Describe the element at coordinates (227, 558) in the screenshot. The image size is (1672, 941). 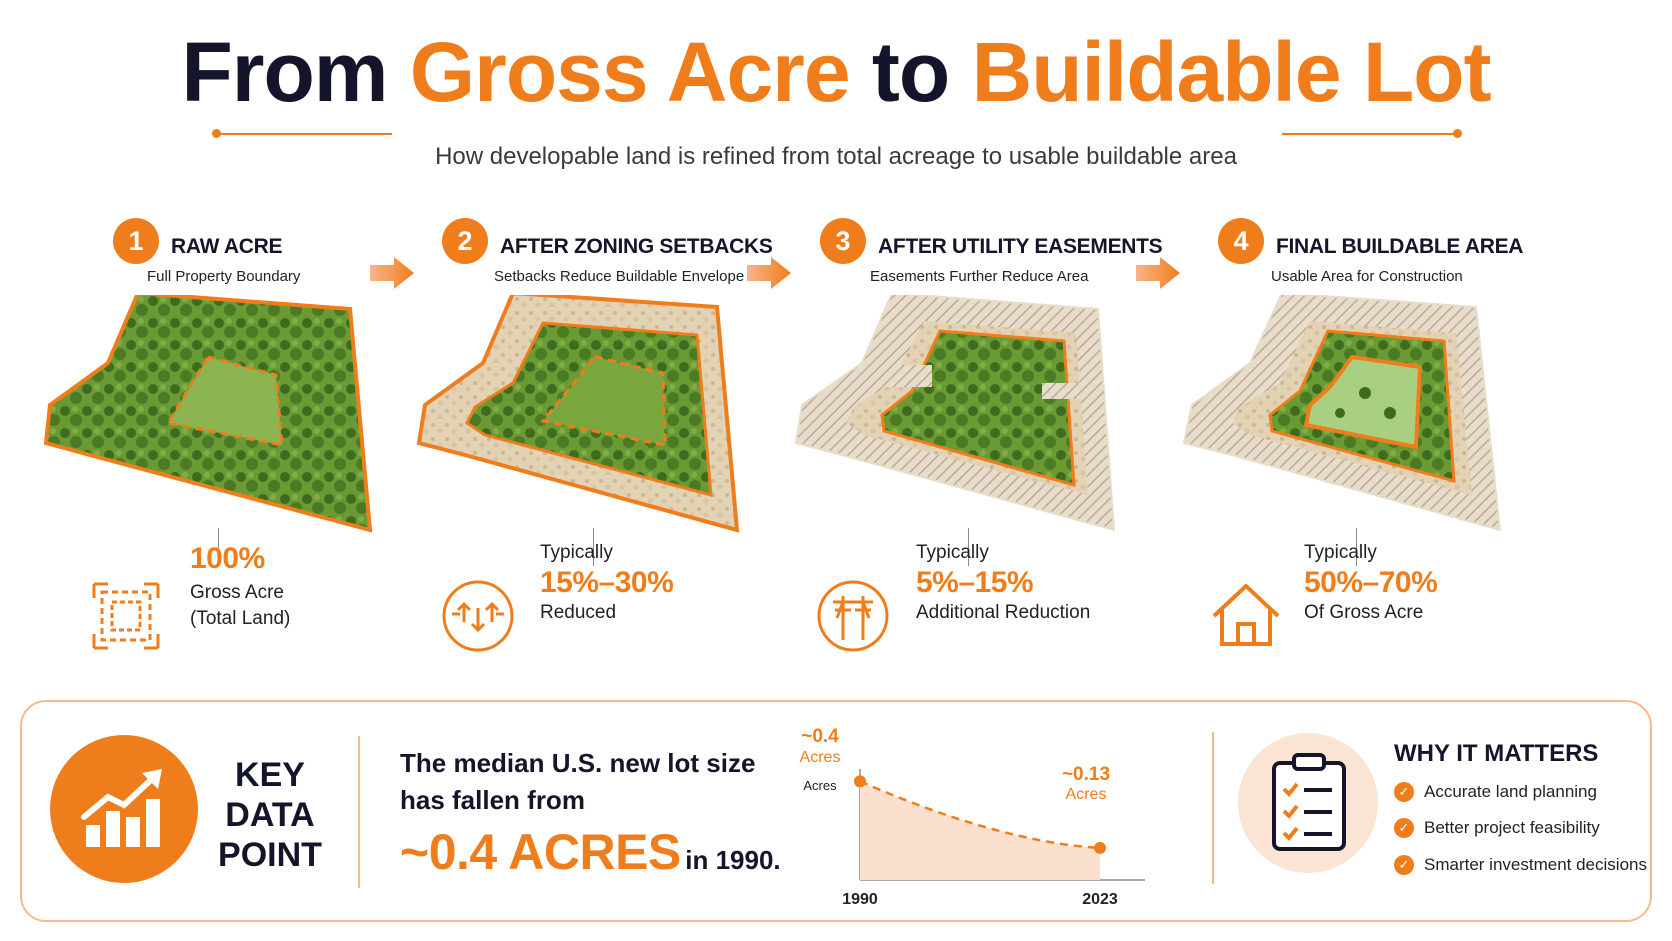
I see `stat-1-value: 100%` at that location.